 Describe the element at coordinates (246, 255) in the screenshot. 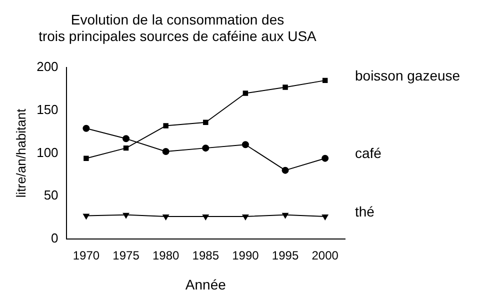

I see `x-tick-label: 1990` at that location.